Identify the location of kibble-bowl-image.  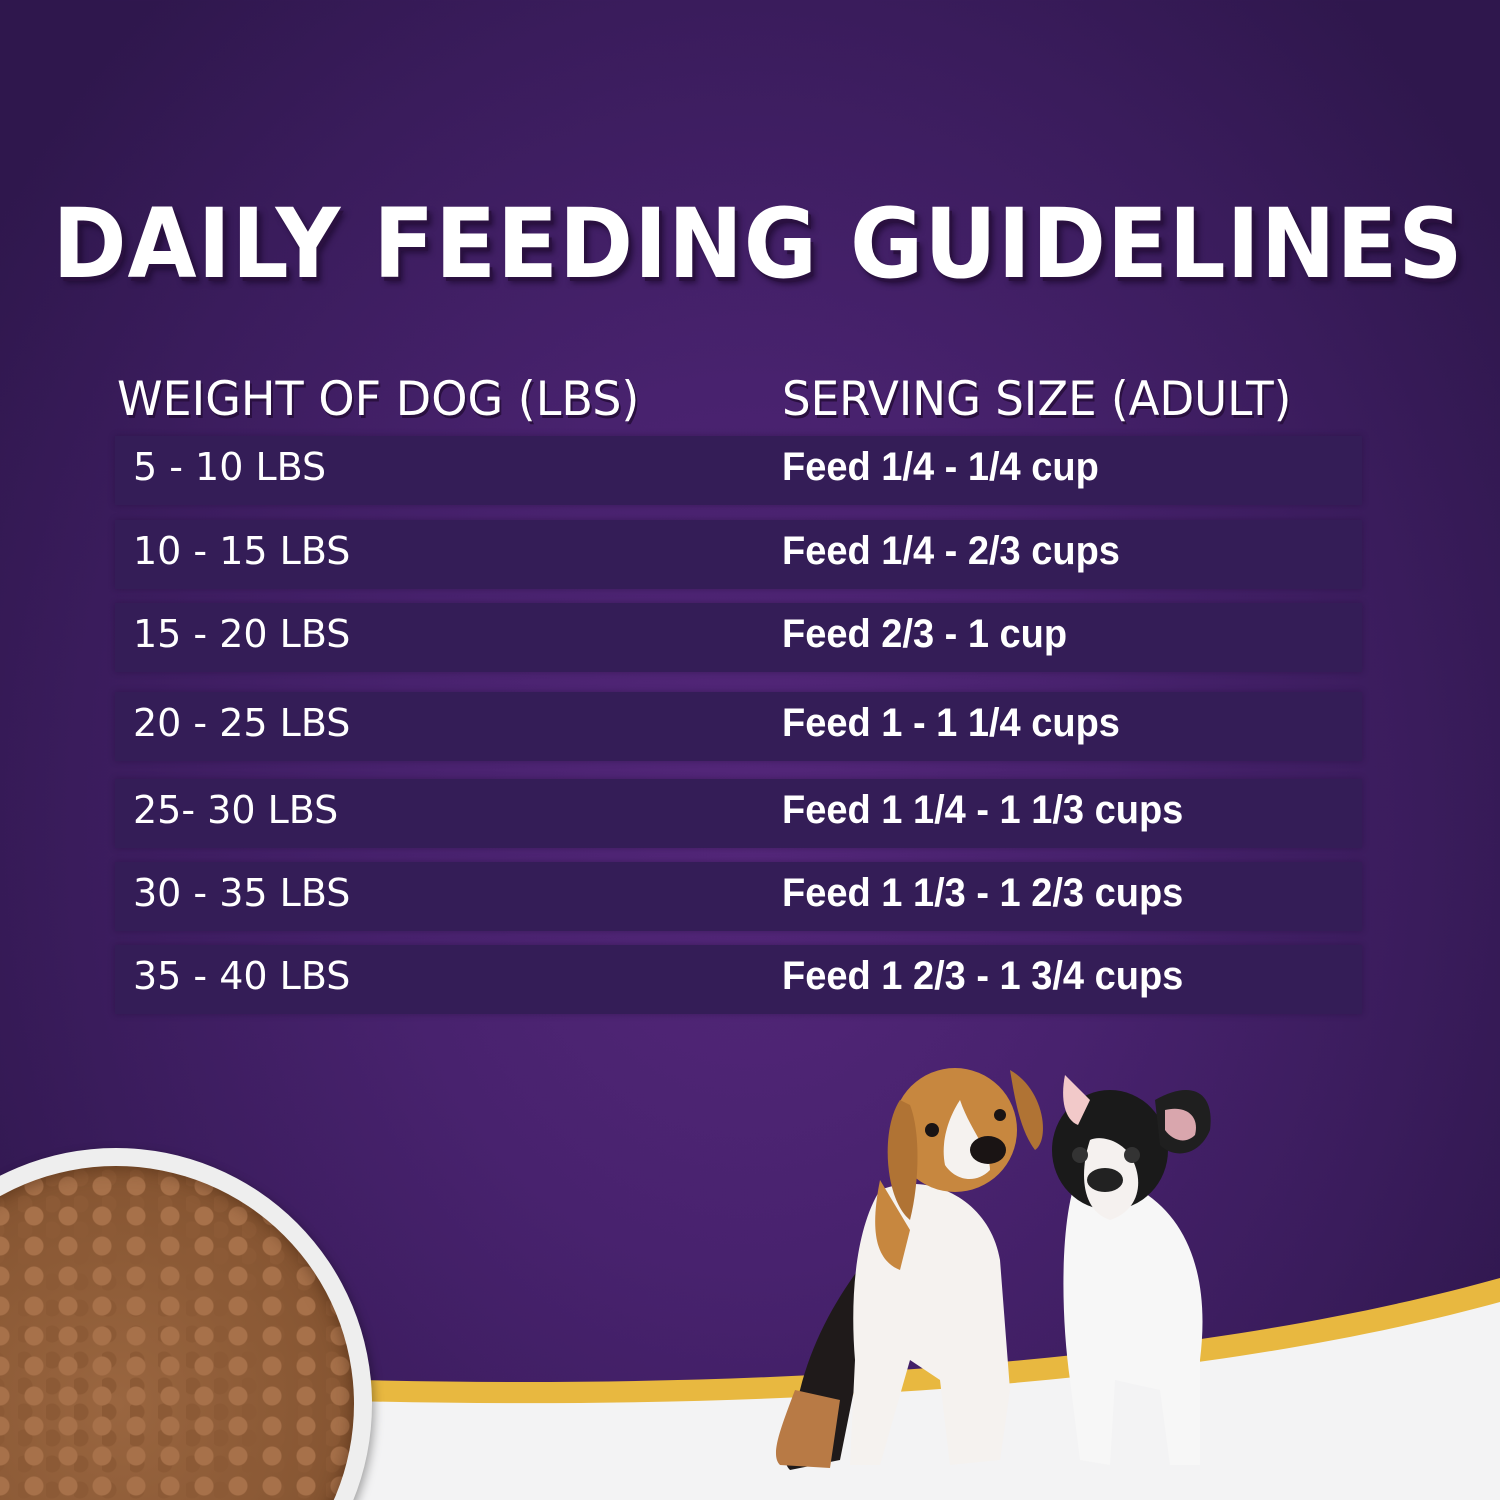
(186, 1324).